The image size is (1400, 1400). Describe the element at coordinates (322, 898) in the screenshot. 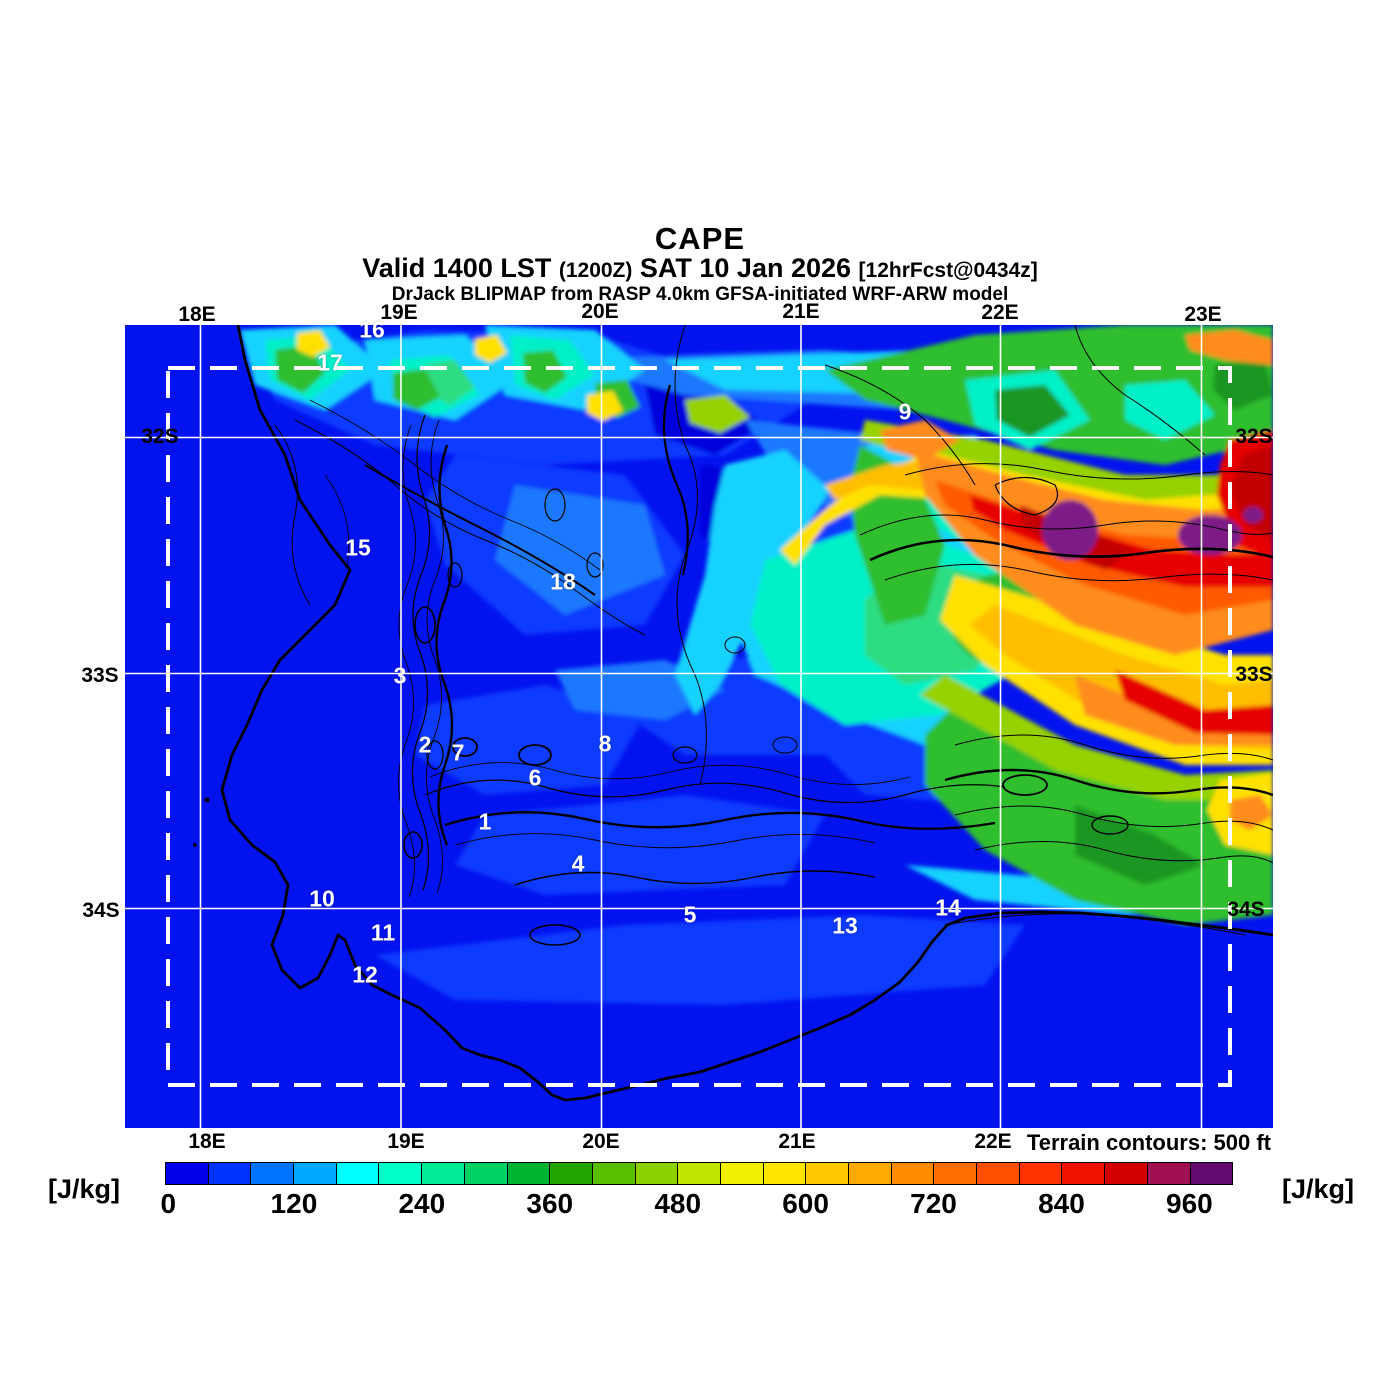

I see `waypoint-label-10: 10` at that location.